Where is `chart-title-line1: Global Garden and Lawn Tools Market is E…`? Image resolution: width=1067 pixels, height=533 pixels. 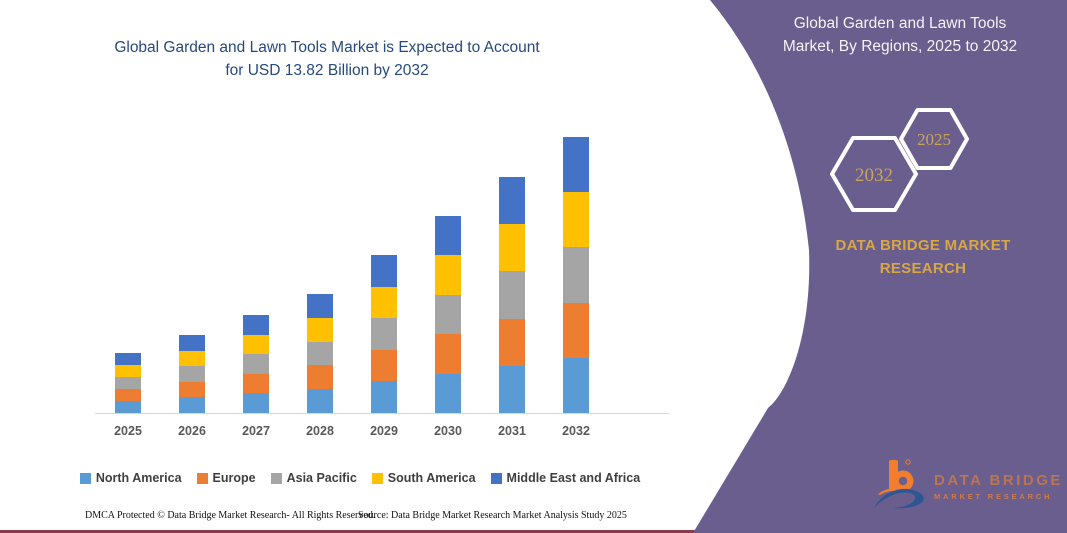 chart-title-line1: Global Garden and Lawn Tools Market is E… is located at coordinates (327, 47).